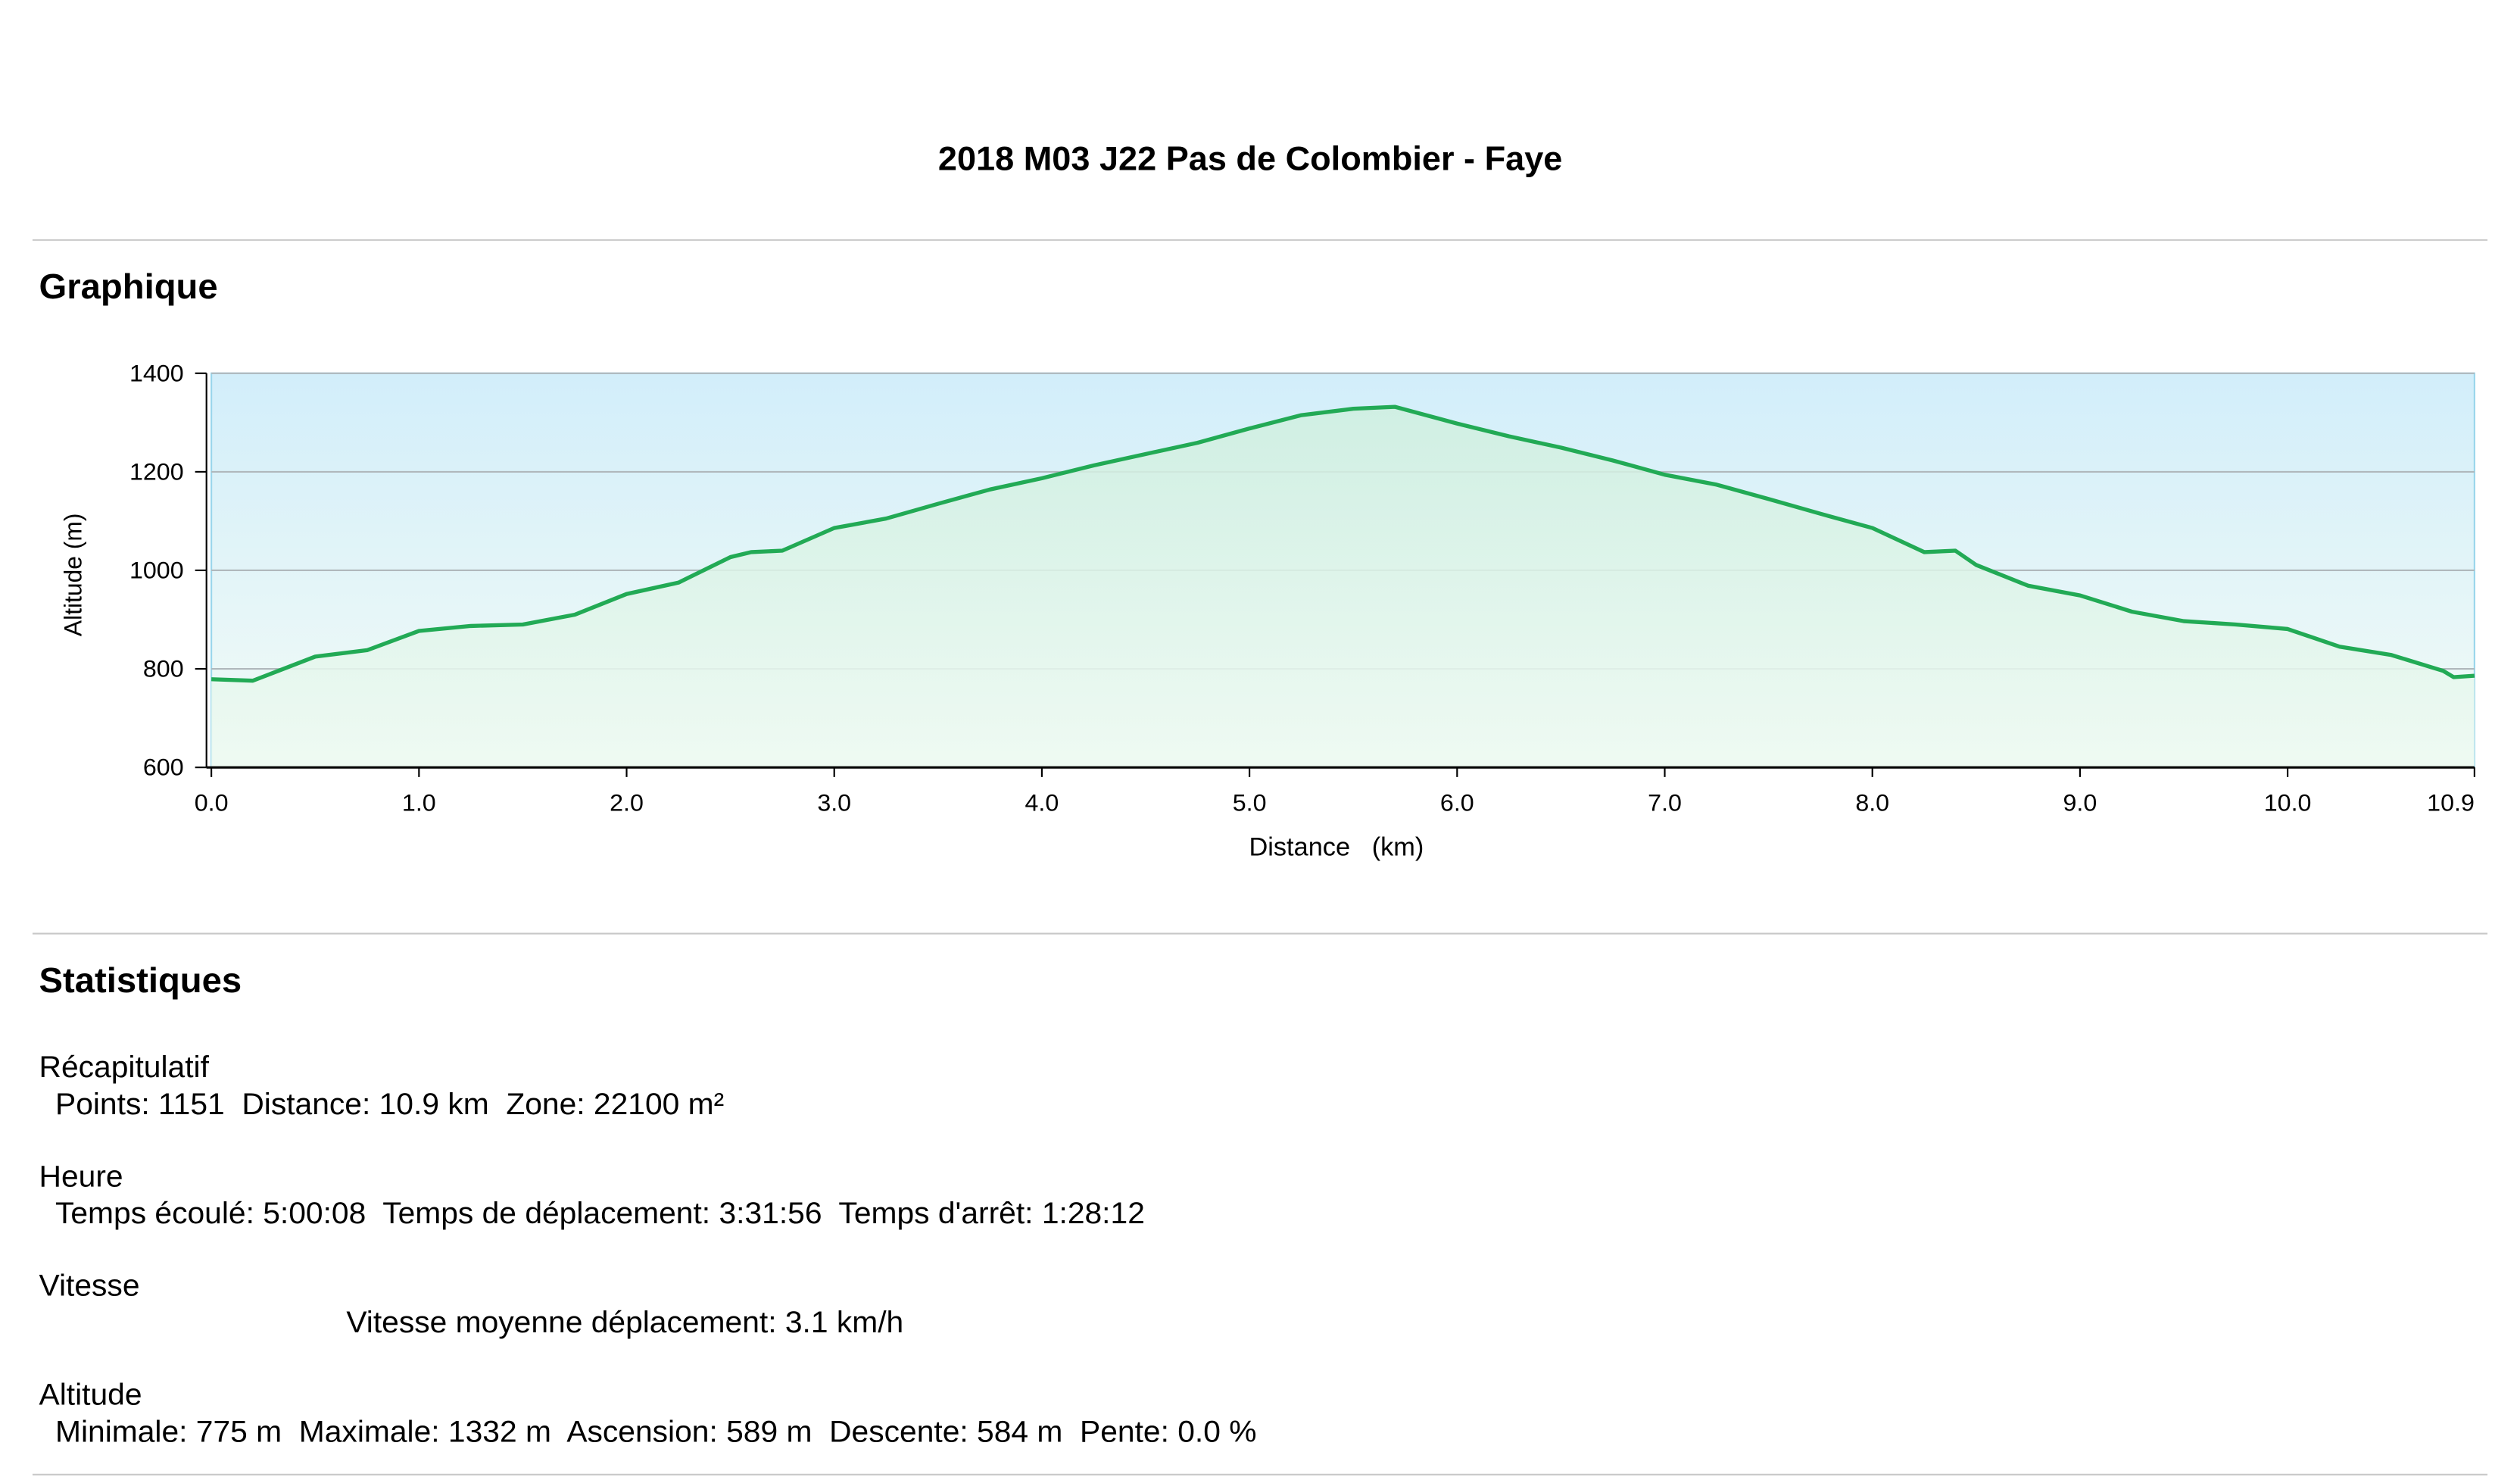  Describe the element at coordinates (2451, 803) in the screenshot. I see `x-tick-label: 10.9` at that location.